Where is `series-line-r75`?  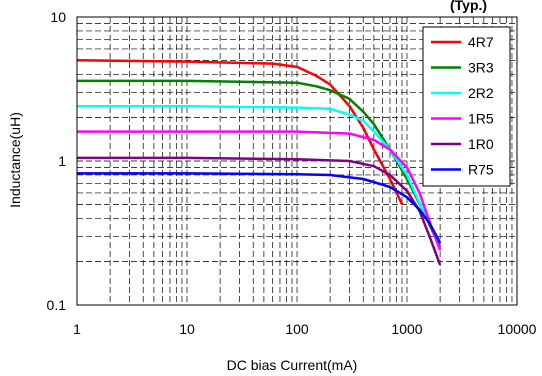 series-line-r75 is located at coordinates (259, 208).